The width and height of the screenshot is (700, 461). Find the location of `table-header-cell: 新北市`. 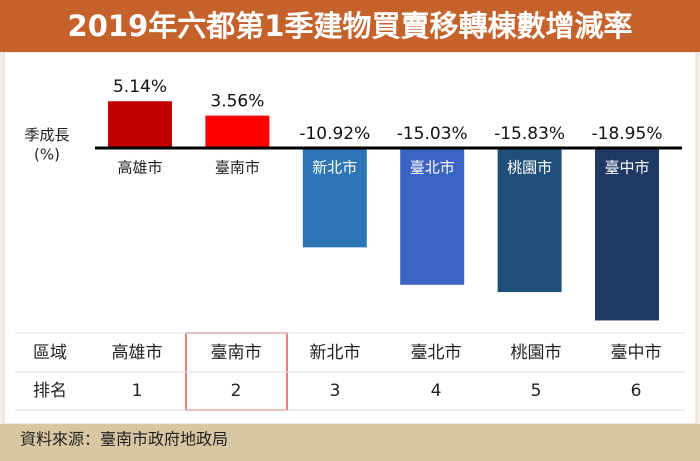

table-header-cell: 新北市 is located at coordinates (335, 353).